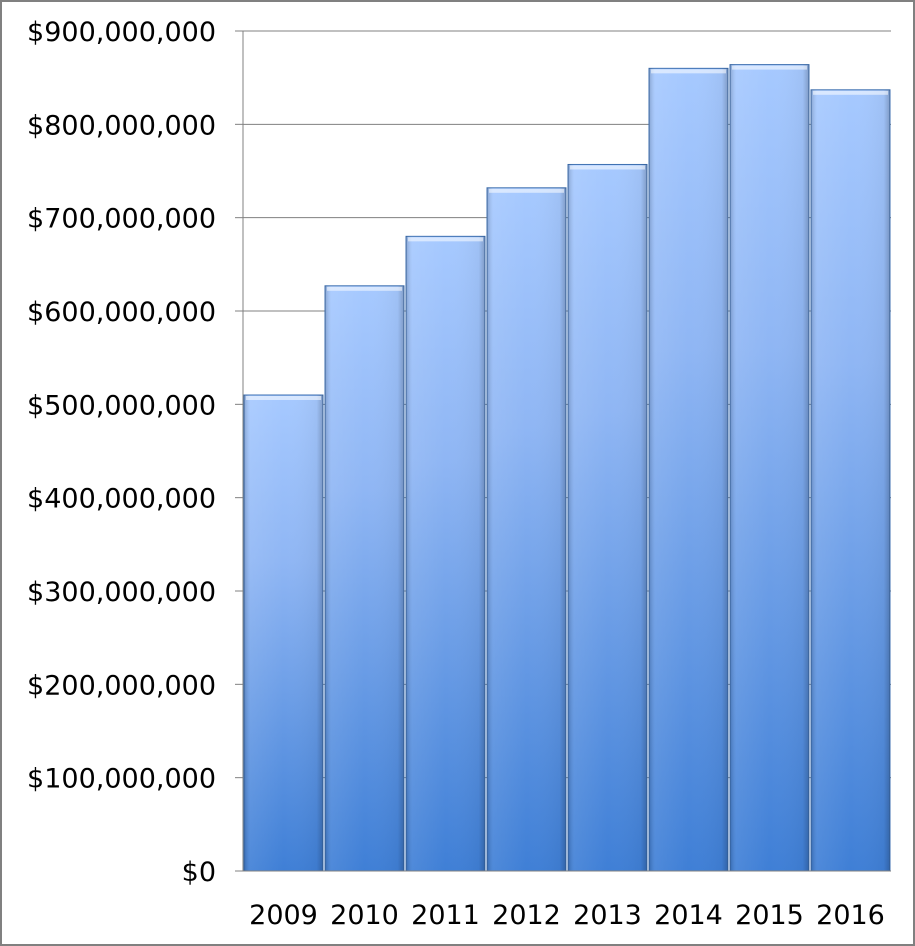  Describe the element at coordinates (121, 405) in the screenshot. I see `y-tick-label: $500,000,000` at that location.